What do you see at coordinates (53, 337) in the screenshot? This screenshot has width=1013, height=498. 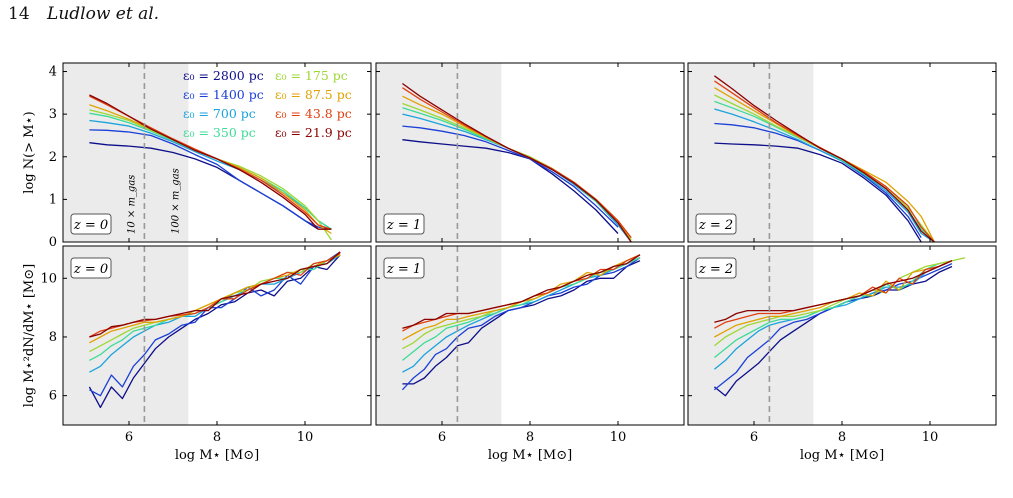 I see `y-tick-label: 8` at bounding box center [53, 337].